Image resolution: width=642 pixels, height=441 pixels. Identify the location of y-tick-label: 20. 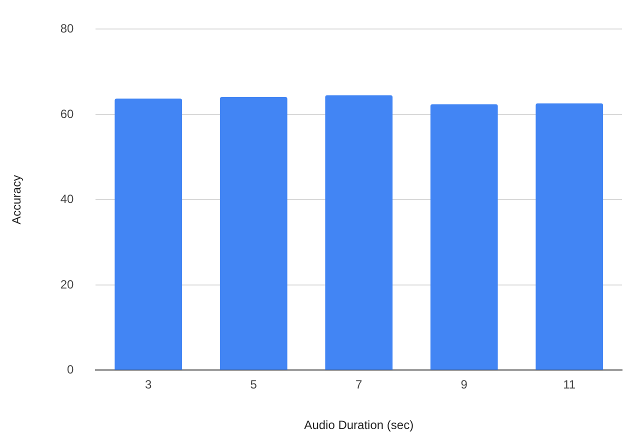
(67, 284).